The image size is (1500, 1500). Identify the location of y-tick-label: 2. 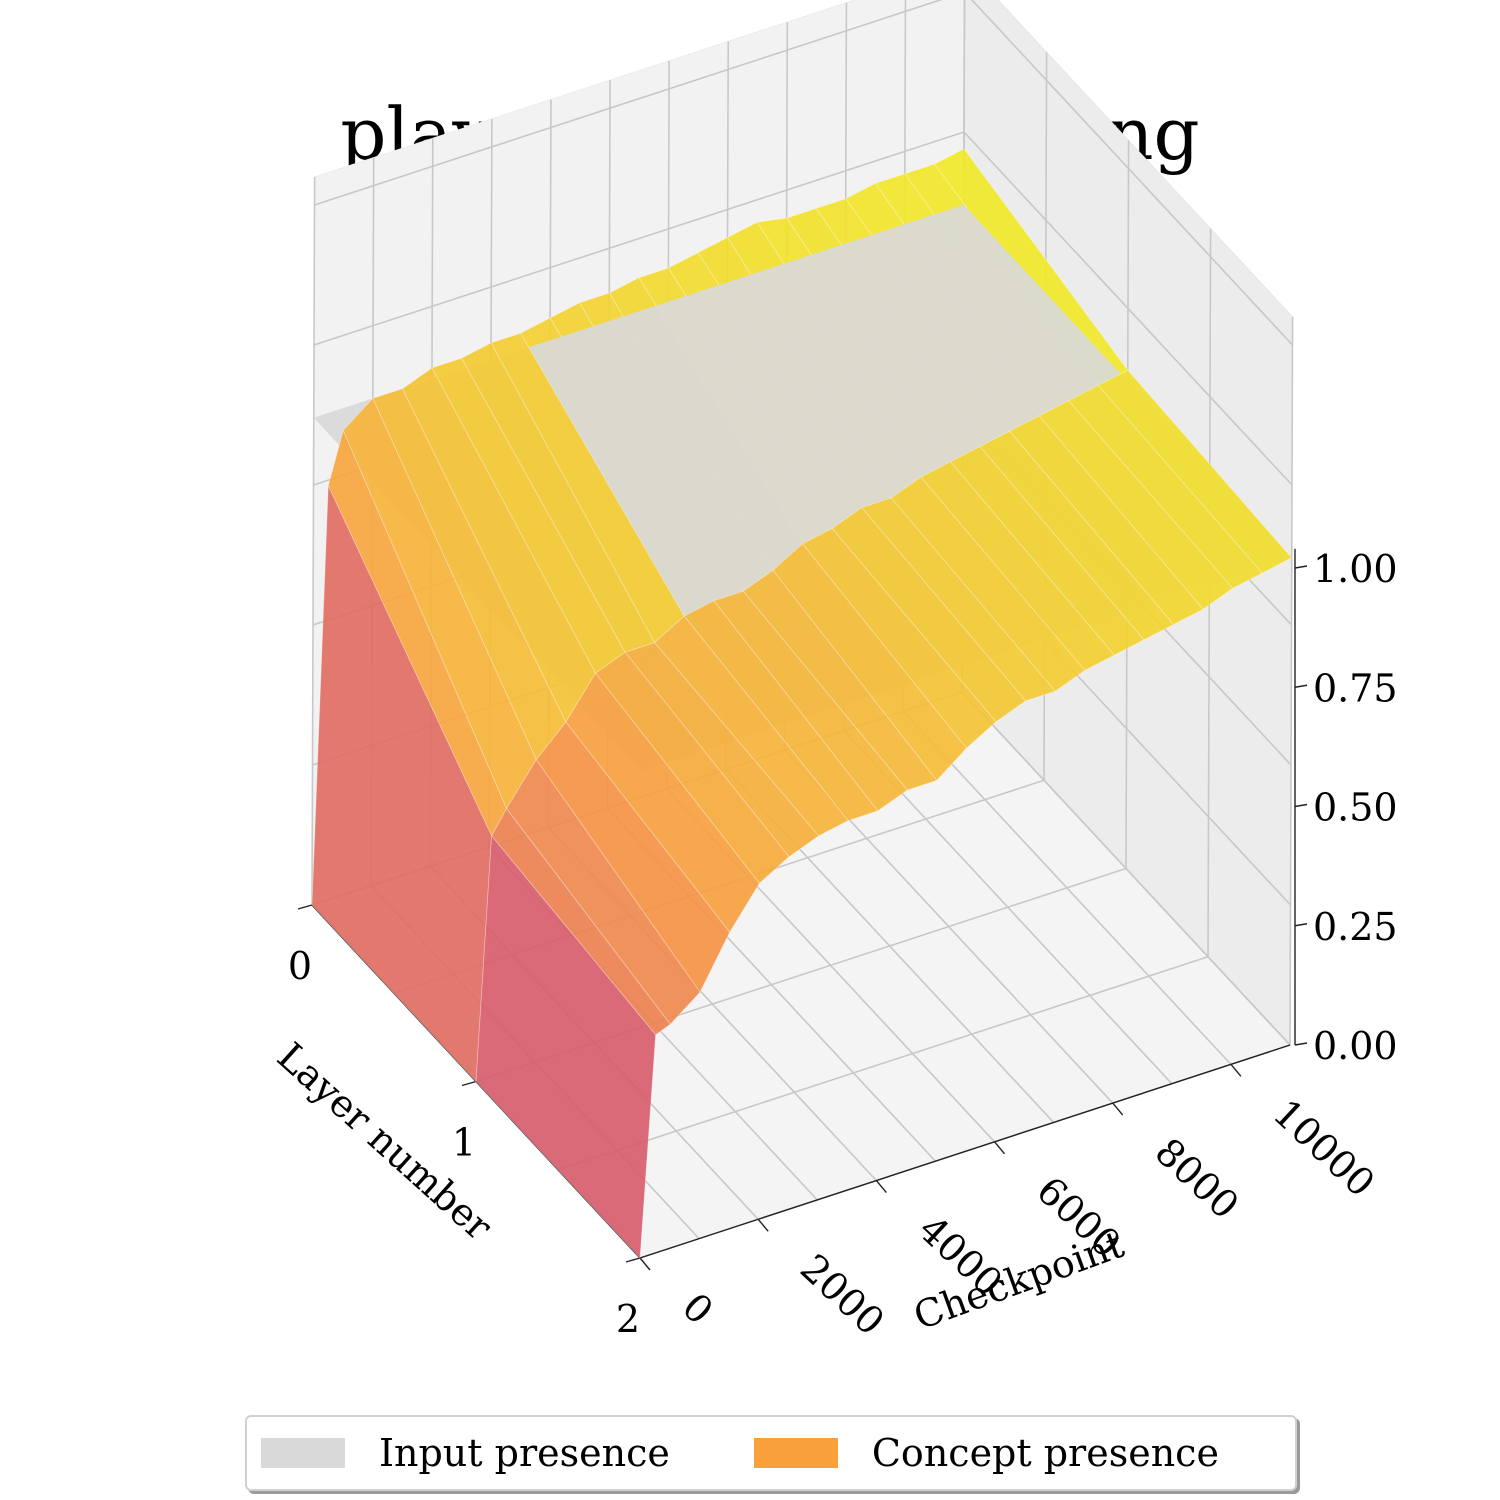
(628, 1319).